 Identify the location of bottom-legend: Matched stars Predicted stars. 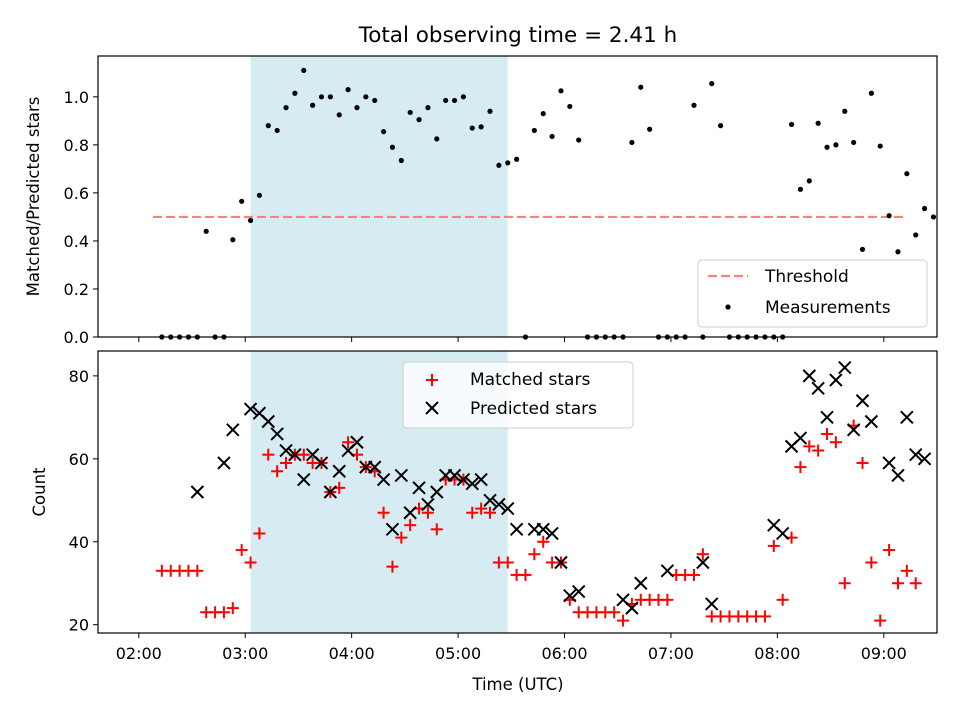
(518, 395).